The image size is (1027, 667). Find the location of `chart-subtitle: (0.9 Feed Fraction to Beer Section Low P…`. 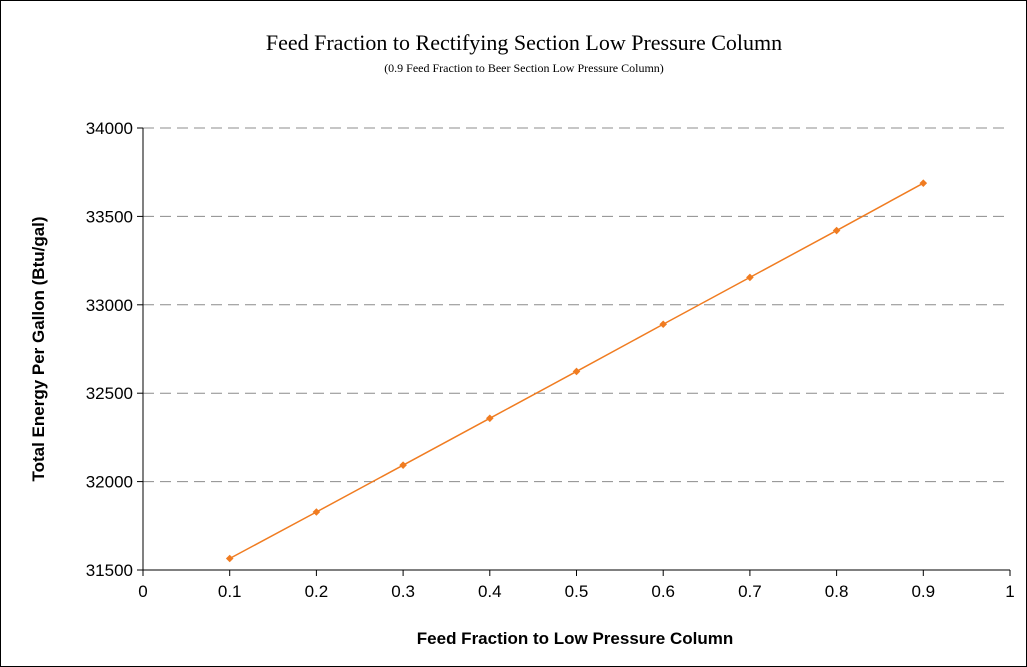

chart-subtitle: (0.9 Feed Fraction to Beer Section Low P… is located at coordinates (524, 68).